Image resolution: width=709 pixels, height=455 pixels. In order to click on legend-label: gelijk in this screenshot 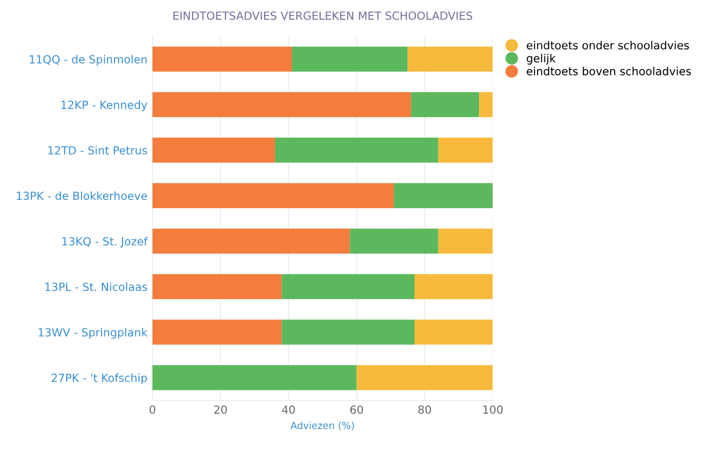, I will do `click(541, 59)`.